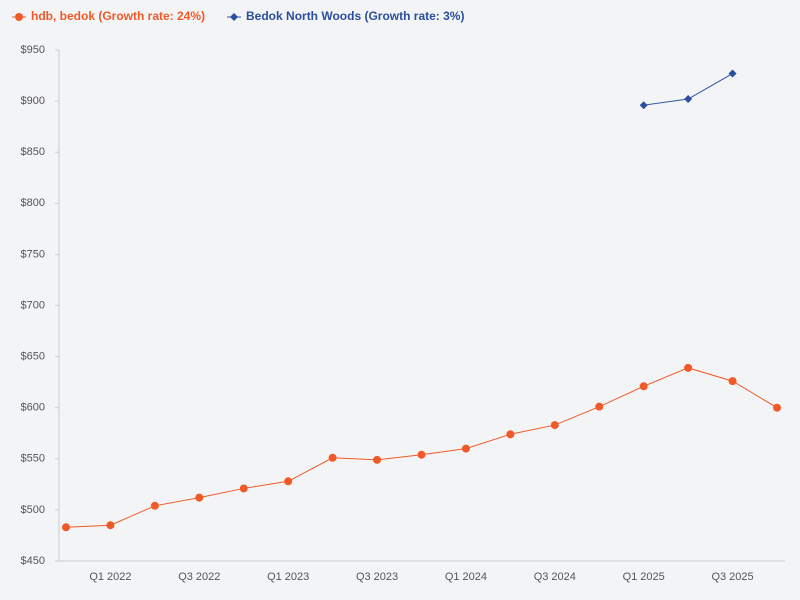  I want to click on legend-item: hdb, bedok (Growth rate: 24%), so click(108, 16).